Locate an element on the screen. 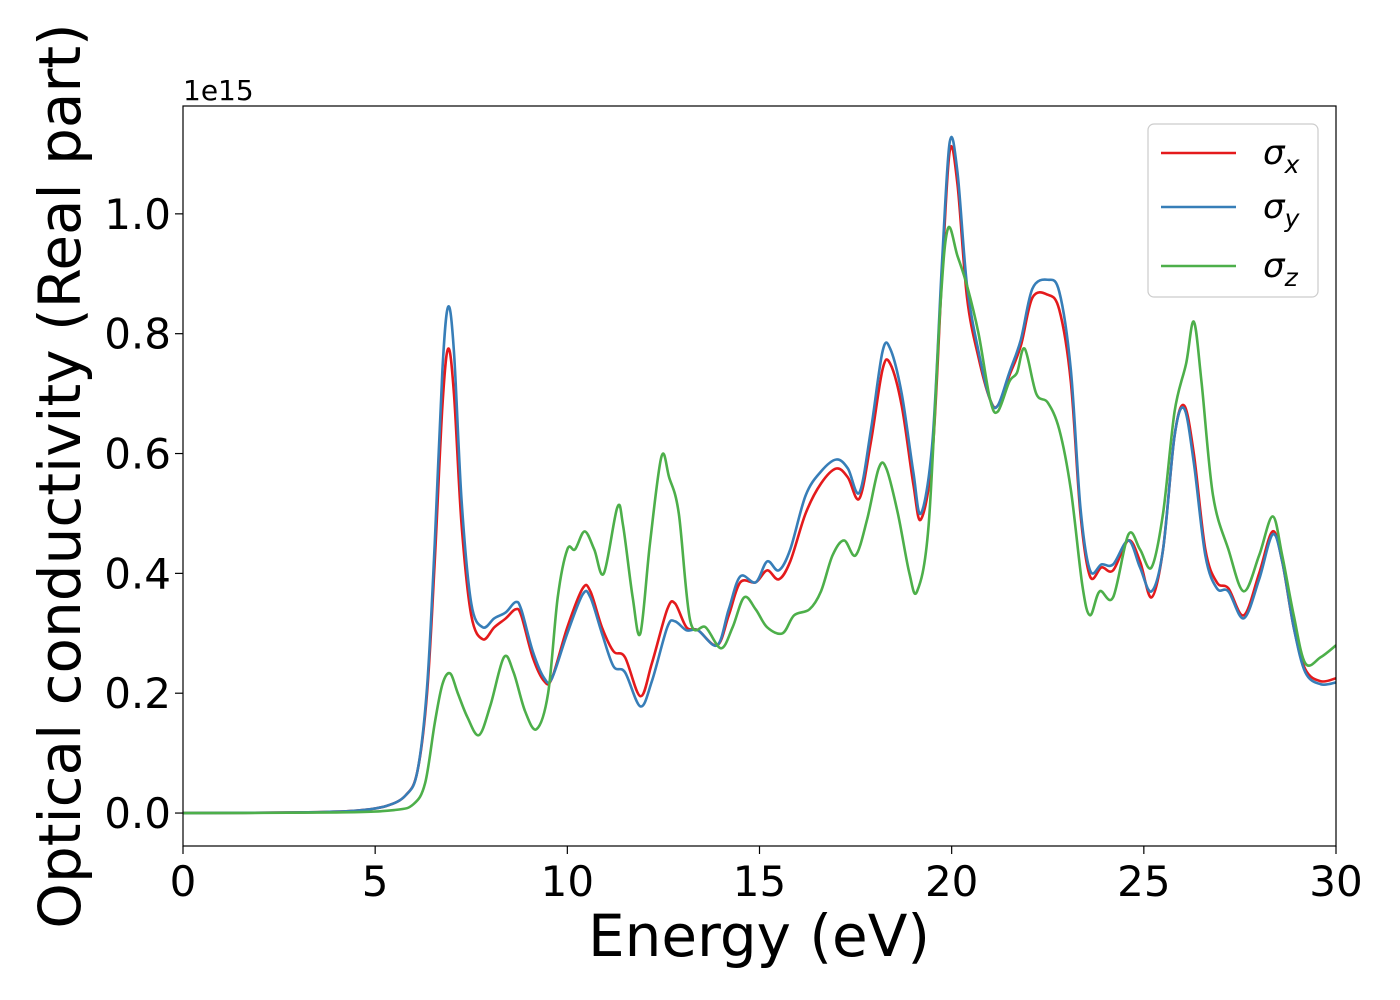  y-tick-label: 0.8 is located at coordinates (137, 334).